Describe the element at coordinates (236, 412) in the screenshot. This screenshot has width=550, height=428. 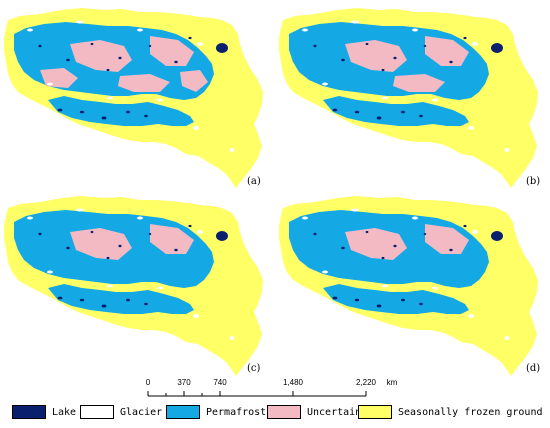
I see `legend-label: Permafrost` at that location.